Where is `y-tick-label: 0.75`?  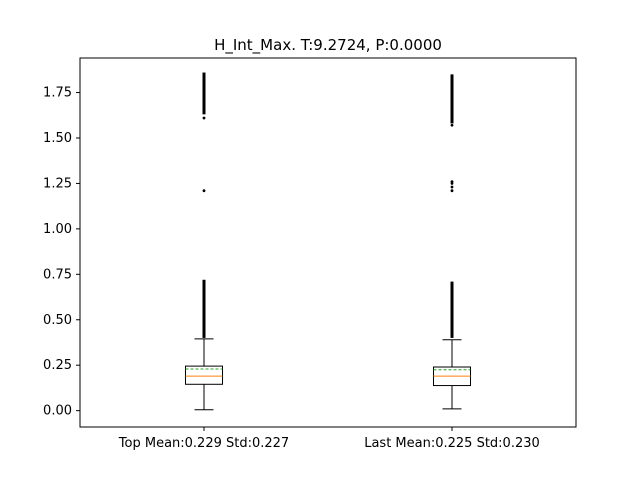 y-tick-label: 0.75 is located at coordinates (57, 274).